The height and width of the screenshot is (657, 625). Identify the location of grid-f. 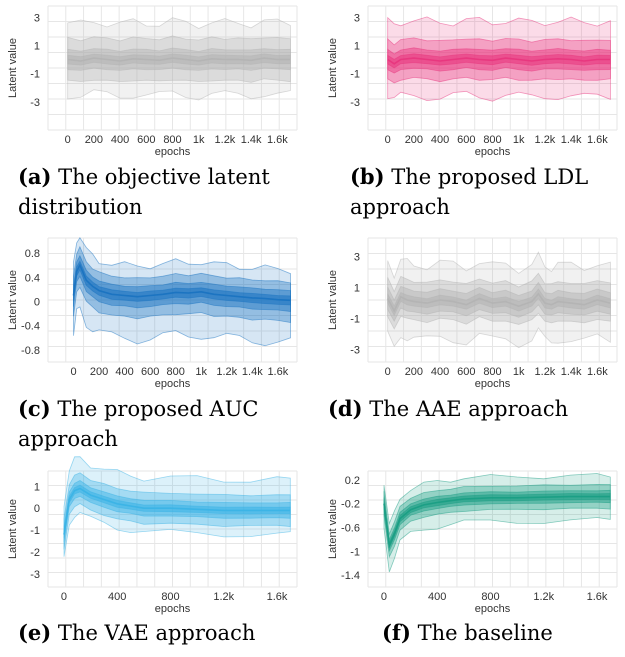
(492, 529).